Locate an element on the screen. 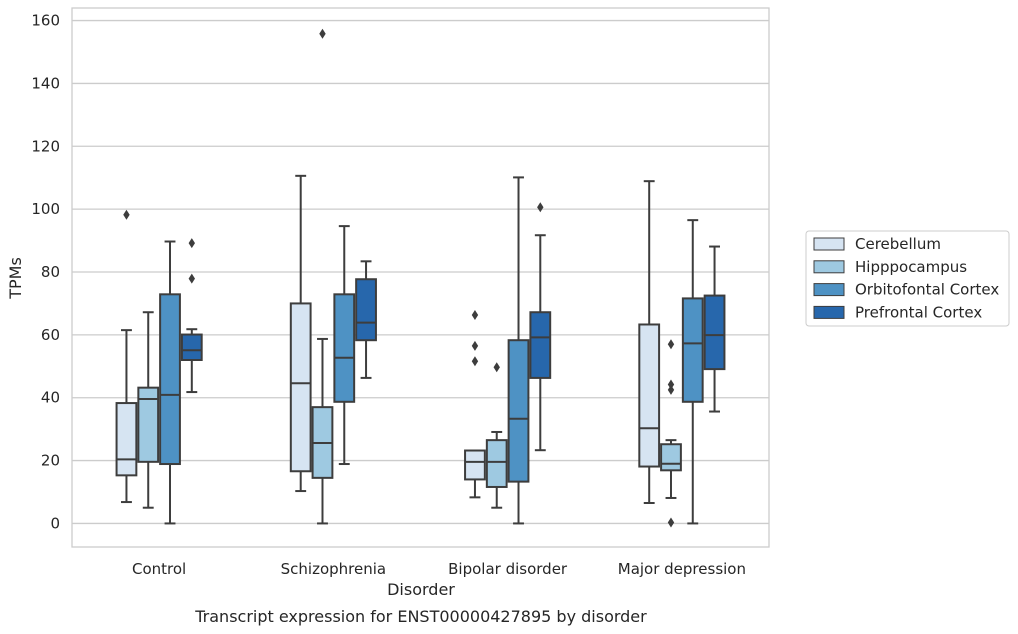 Image resolution: width=1018 pixels, height=634 pixels. legend-item: Orbitofontal Cortex is located at coordinates (906, 290).